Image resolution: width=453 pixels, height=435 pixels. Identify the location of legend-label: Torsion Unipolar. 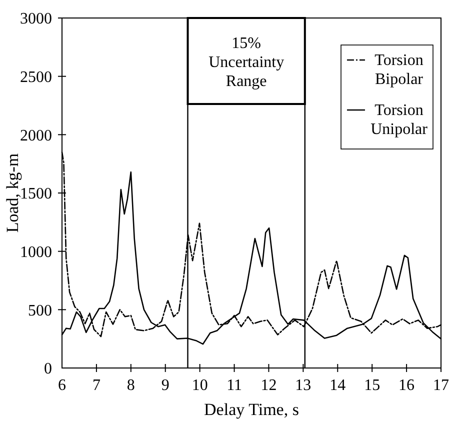
(399, 120).